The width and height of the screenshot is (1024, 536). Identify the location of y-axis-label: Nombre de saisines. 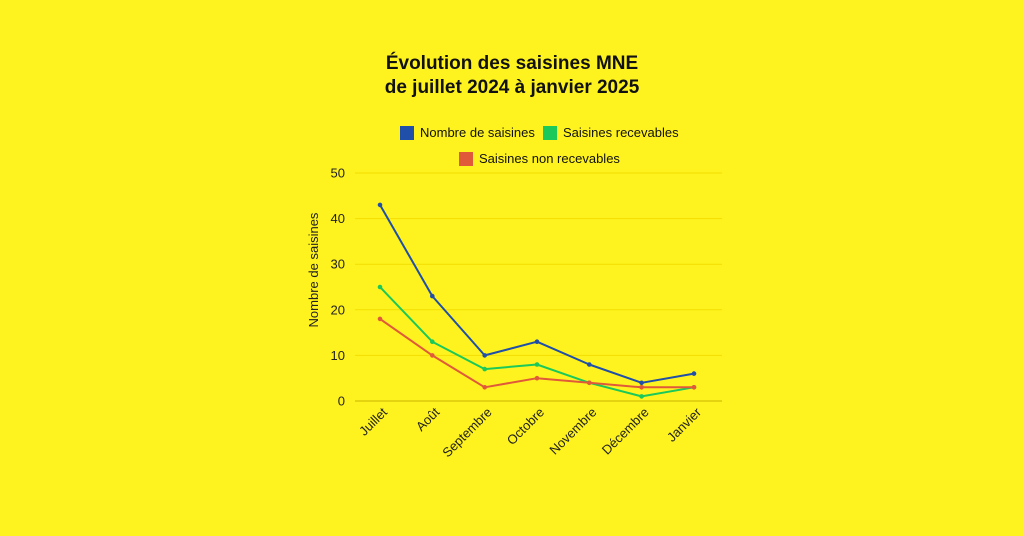
(313, 269).